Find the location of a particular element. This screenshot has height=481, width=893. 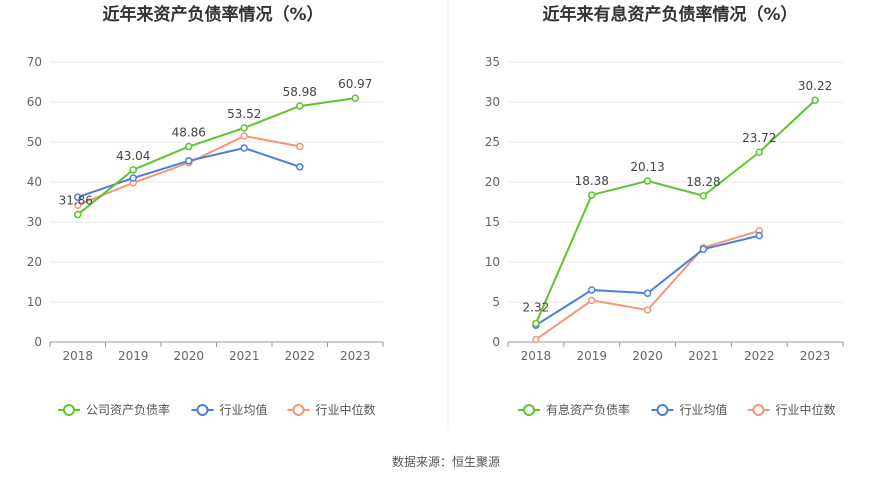

data-label: 48.86 is located at coordinates (189, 133).